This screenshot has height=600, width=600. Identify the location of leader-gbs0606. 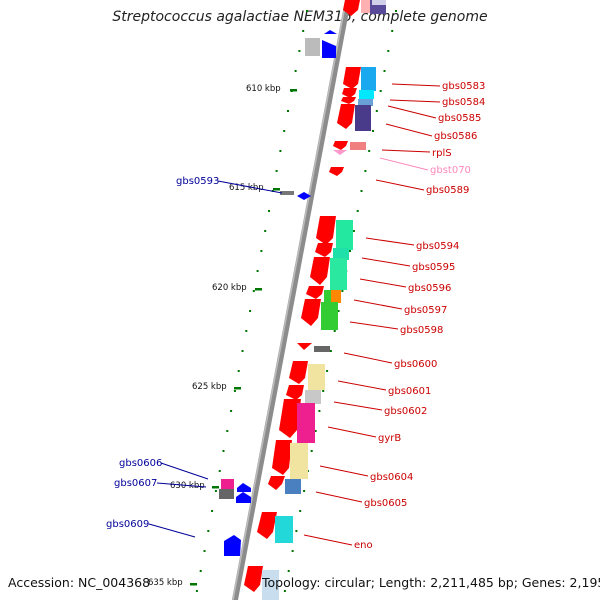
(184, 471).